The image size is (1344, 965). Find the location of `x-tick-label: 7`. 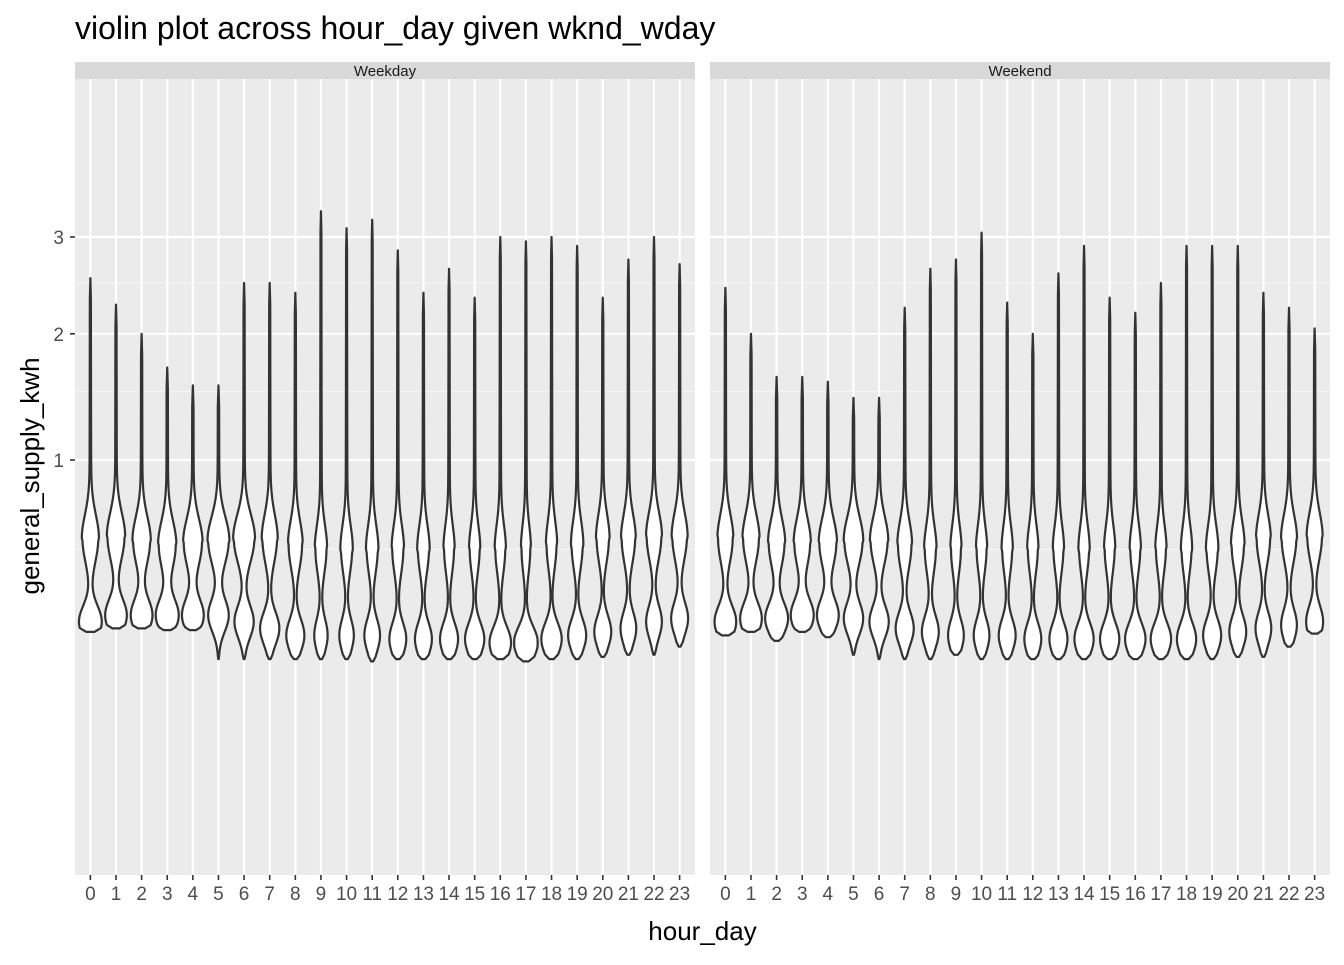

x-tick-label: 7 is located at coordinates (904, 894).